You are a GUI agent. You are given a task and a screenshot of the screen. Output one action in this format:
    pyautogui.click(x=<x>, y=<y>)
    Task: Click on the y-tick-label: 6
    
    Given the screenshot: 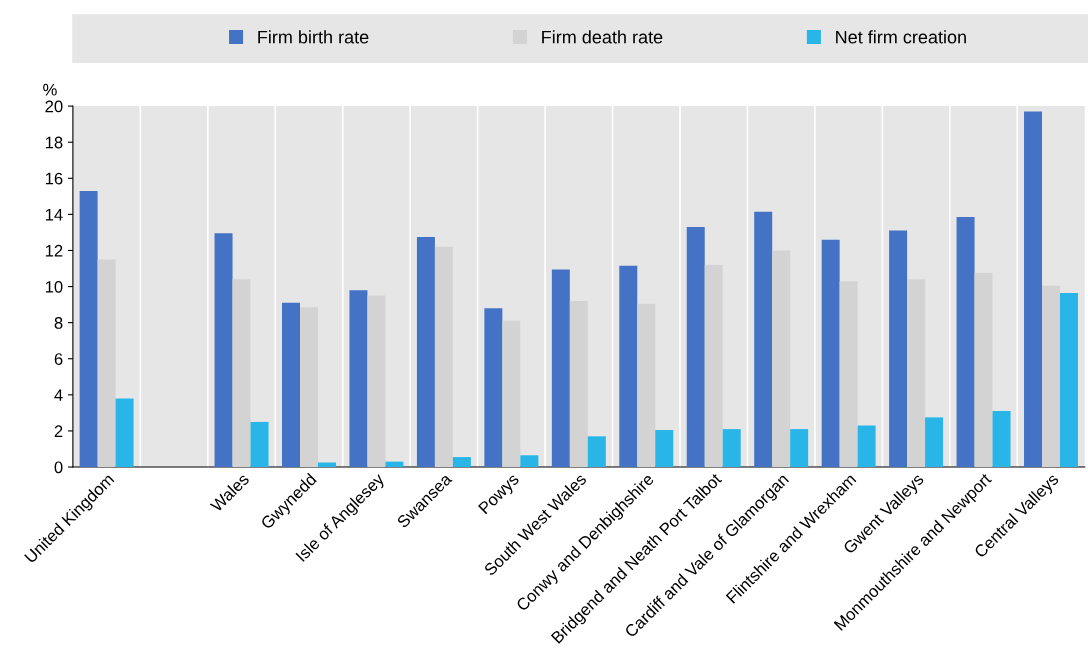 What is the action you would take?
    pyautogui.click(x=58, y=359)
    